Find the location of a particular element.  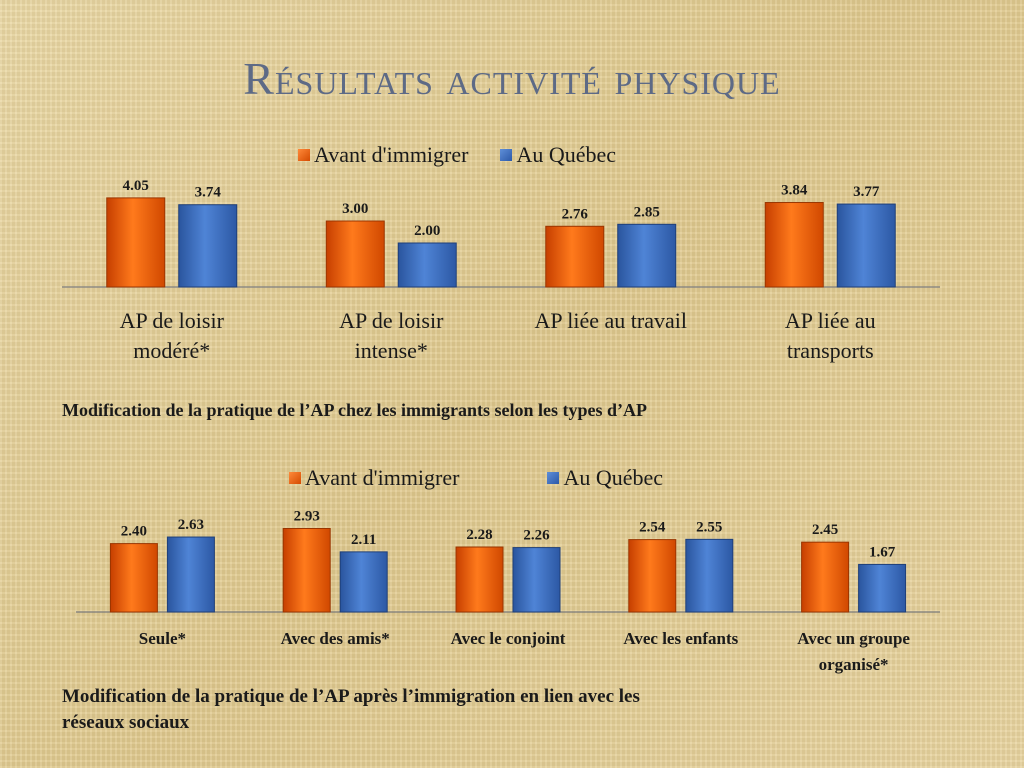

c1-category-label-1-1: intense* is located at coordinates (391, 350).